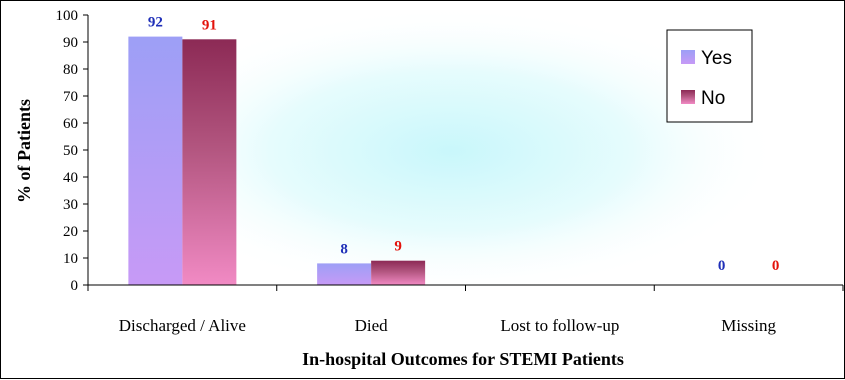 The width and height of the screenshot is (845, 380). Describe the element at coordinates (70, 205) in the screenshot. I see `y-tick-label: 30` at that location.